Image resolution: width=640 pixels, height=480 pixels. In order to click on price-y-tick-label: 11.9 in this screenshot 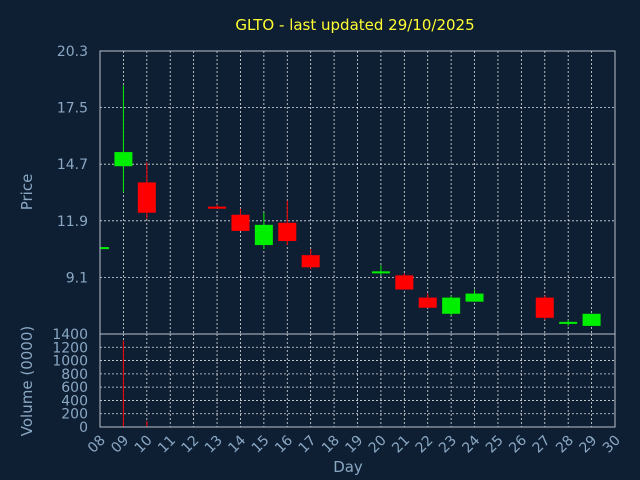, I will do `click(72, 222)`.